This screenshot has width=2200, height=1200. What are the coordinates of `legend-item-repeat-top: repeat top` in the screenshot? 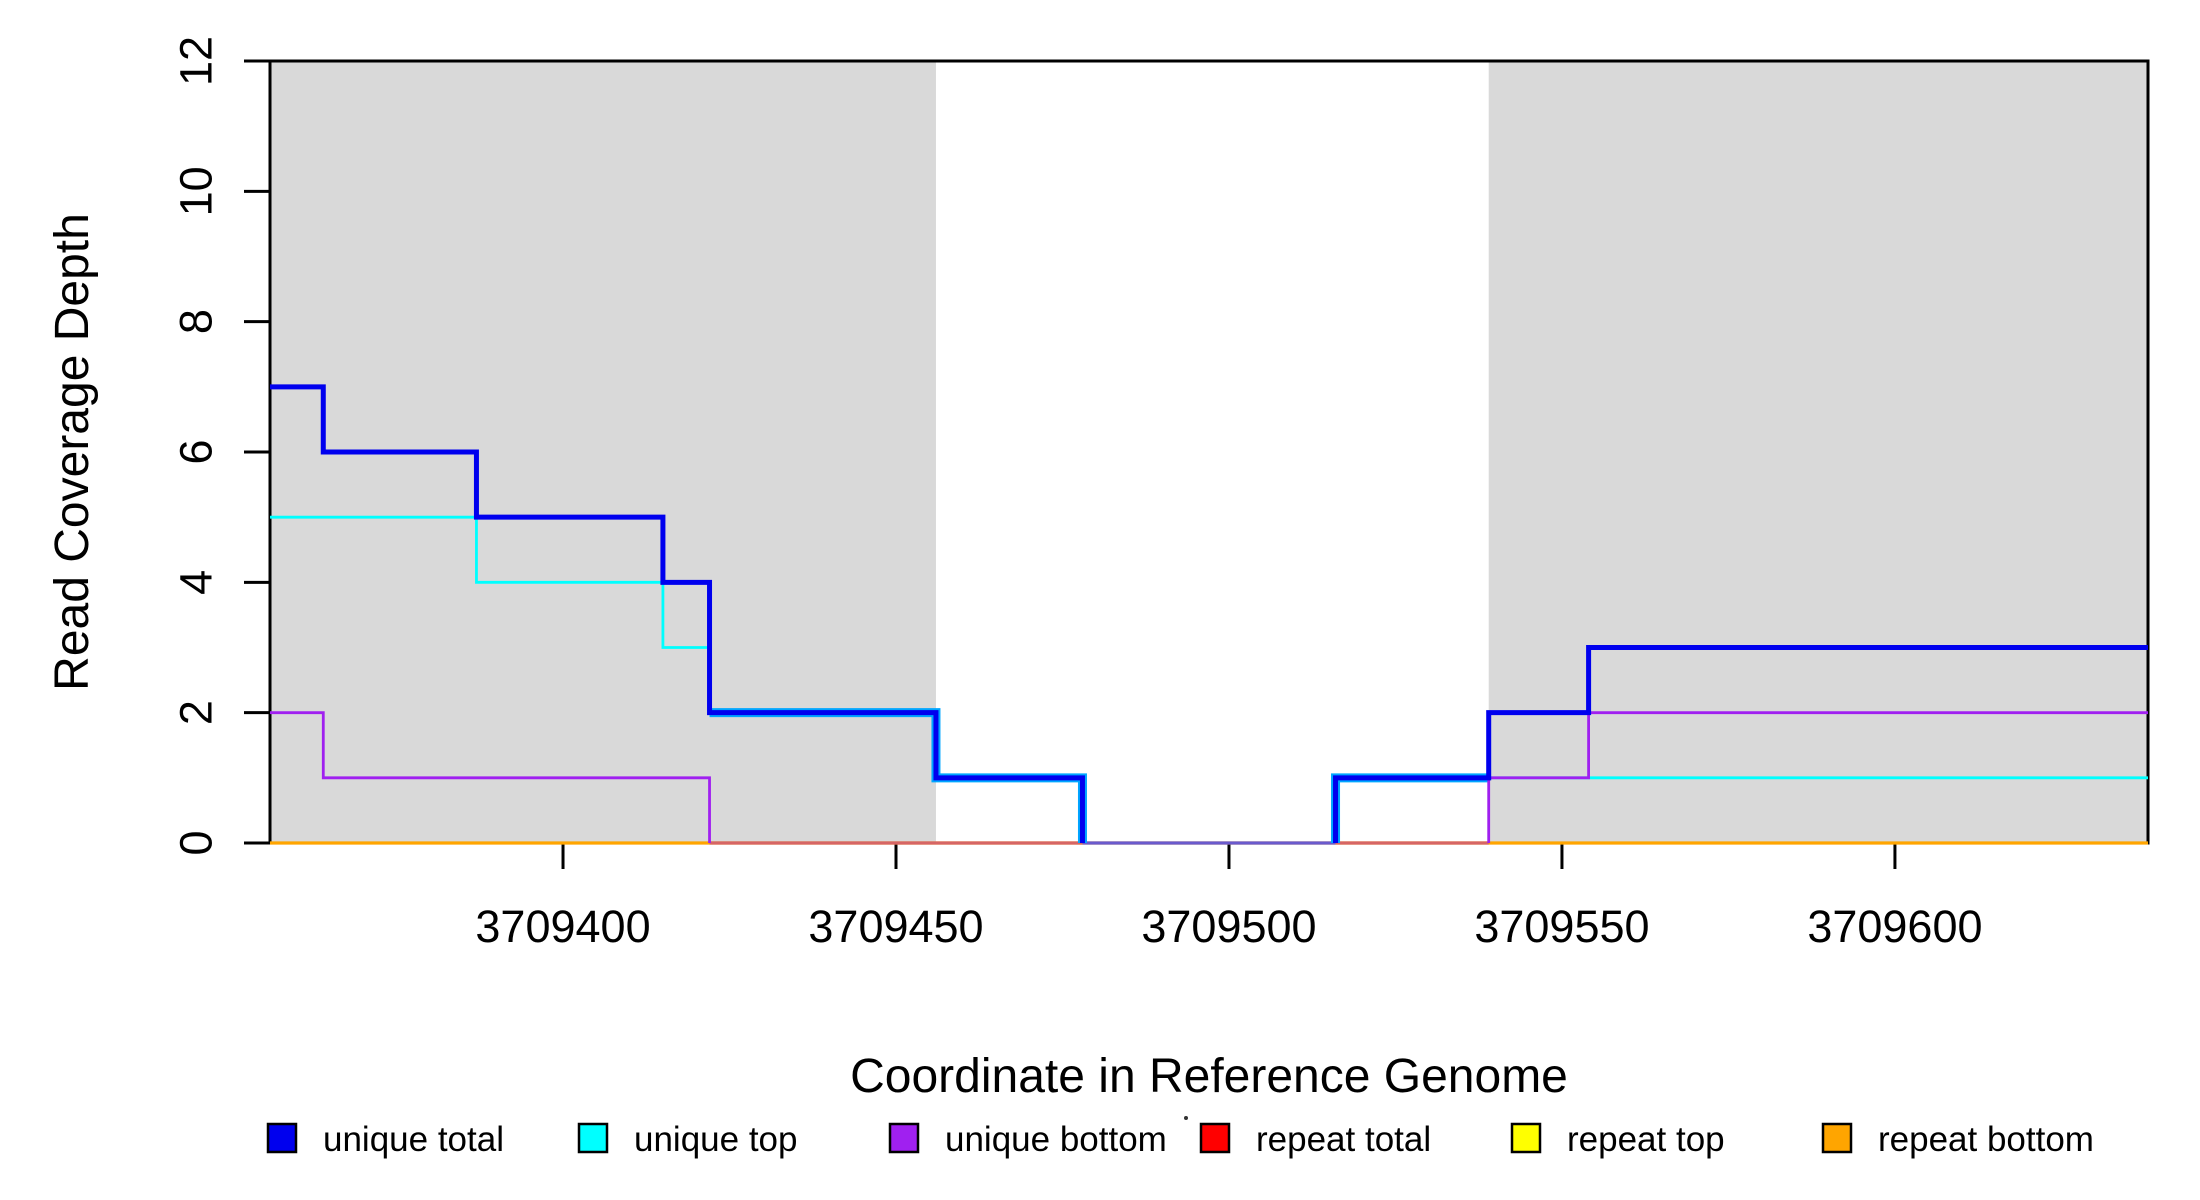 It's located at (1617, 1139).